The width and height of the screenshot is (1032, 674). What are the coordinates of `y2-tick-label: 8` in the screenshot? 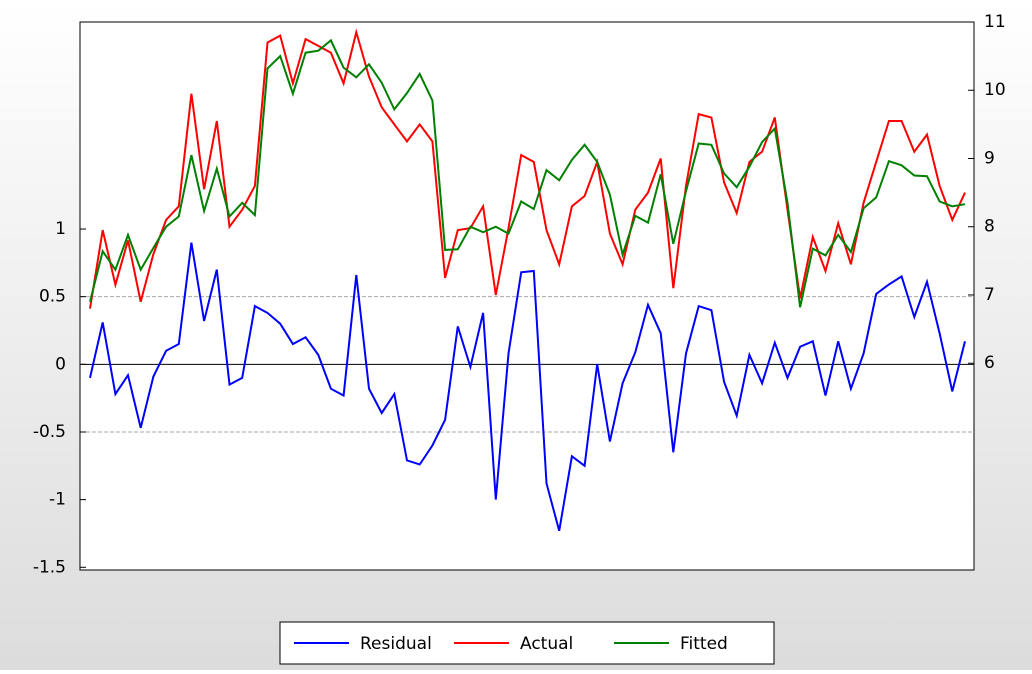 It's located at (989, 227).